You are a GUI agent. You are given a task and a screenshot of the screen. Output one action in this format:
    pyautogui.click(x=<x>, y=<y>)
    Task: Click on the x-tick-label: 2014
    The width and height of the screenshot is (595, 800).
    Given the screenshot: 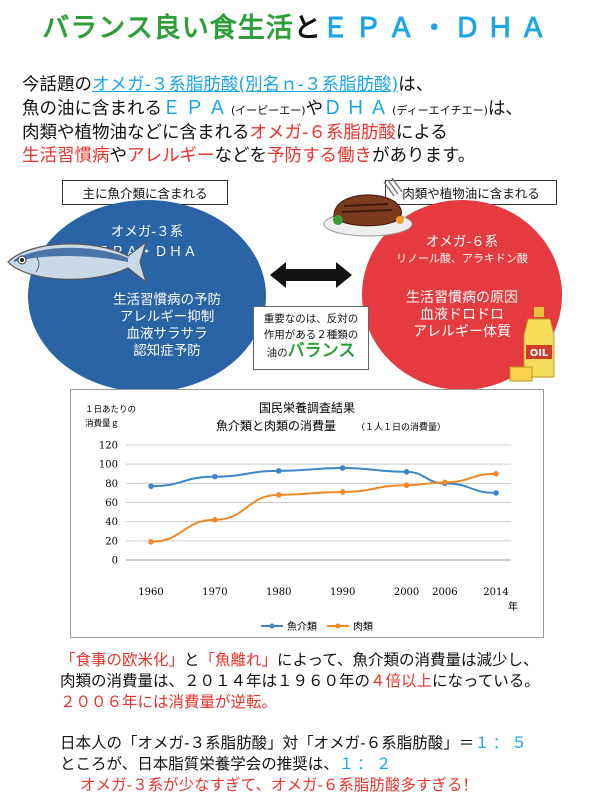 What is the action you would take?
    pyautogui.click(x=495, y=592)
    